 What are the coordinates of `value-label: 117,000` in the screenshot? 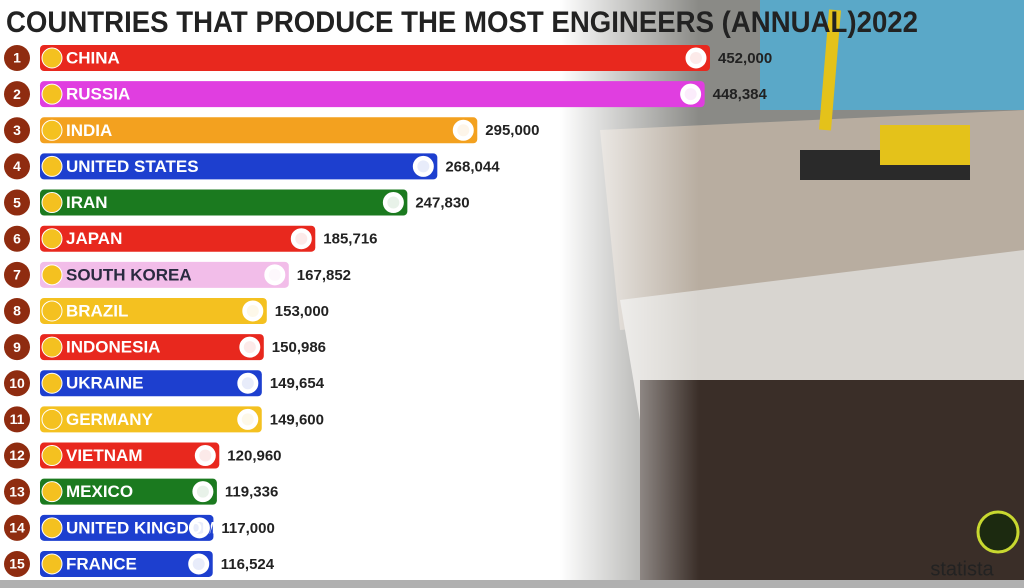 It's located at (247, 528).